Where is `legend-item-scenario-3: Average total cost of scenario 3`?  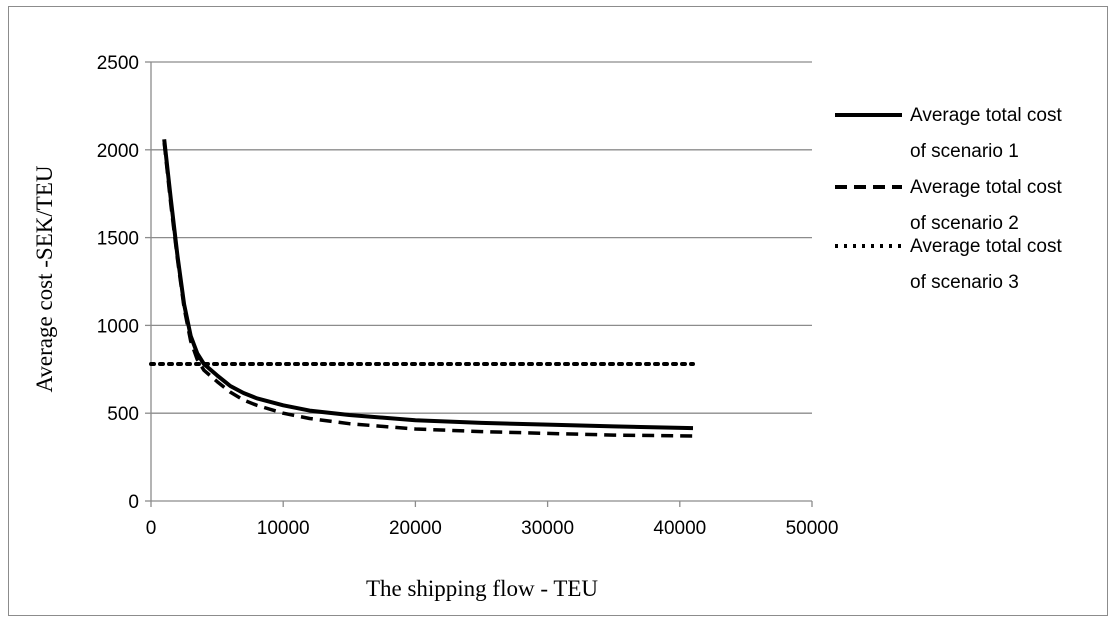 legend-item-scenario-3: Average total cost of scenario 3 is located at coordinates (948, 264).